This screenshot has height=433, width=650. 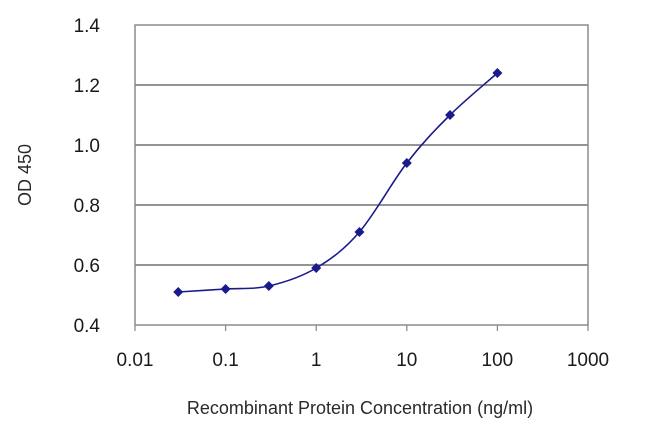 I want to click on y-axis-title: OD 450, so click(x=25, y=175).